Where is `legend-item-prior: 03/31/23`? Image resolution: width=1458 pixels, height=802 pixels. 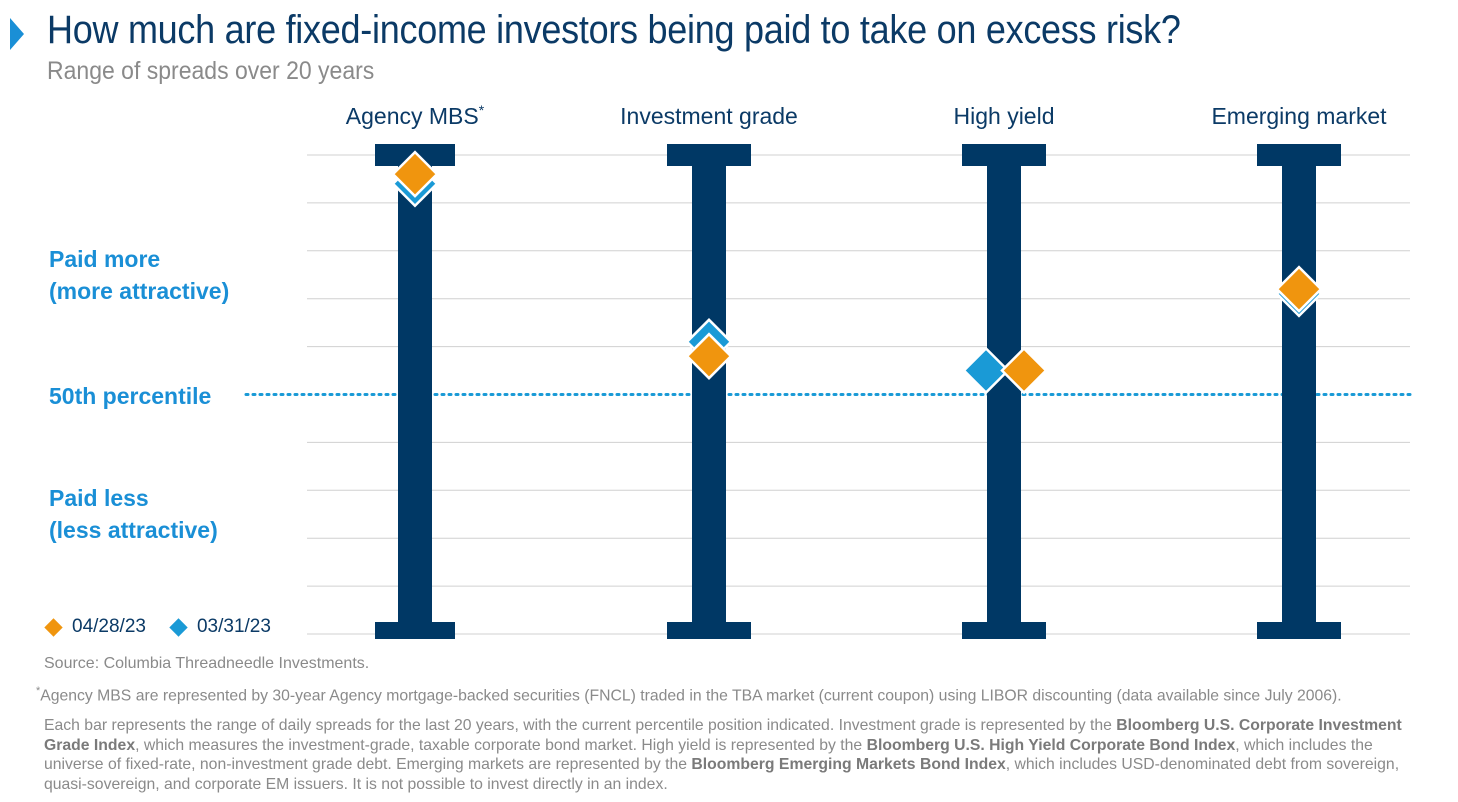 legend-item-prior: 03/31/23 is located at coordinates (220, 627).